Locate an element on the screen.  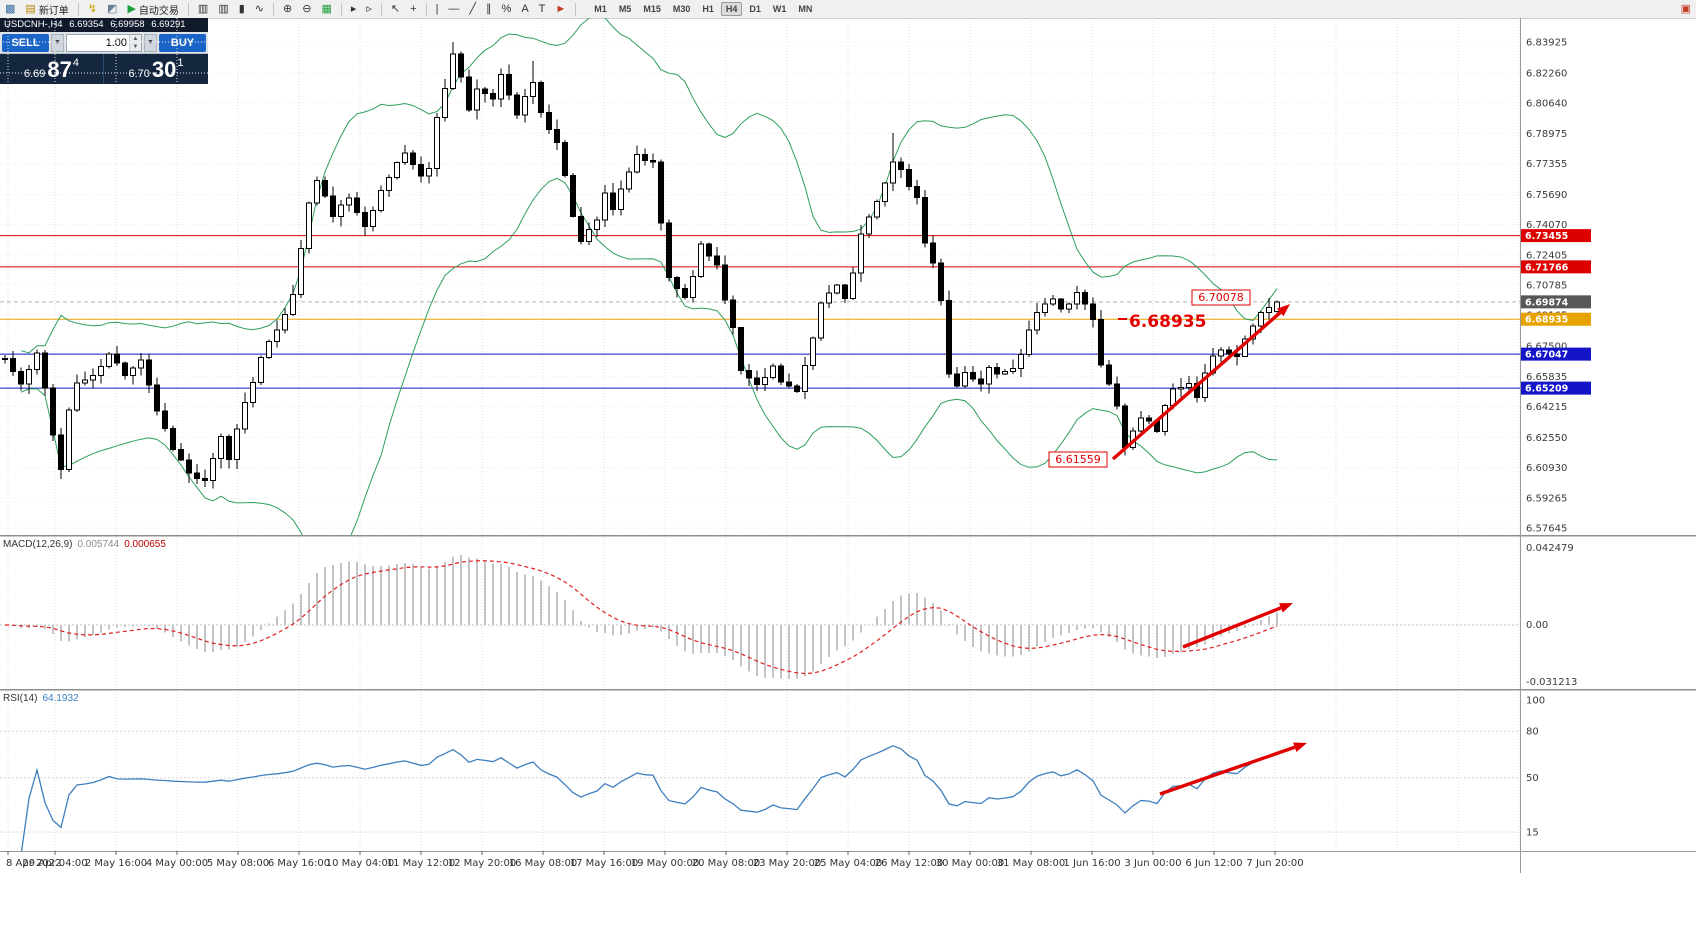
bars-button: ▥ is located at coordinates (223, 9).